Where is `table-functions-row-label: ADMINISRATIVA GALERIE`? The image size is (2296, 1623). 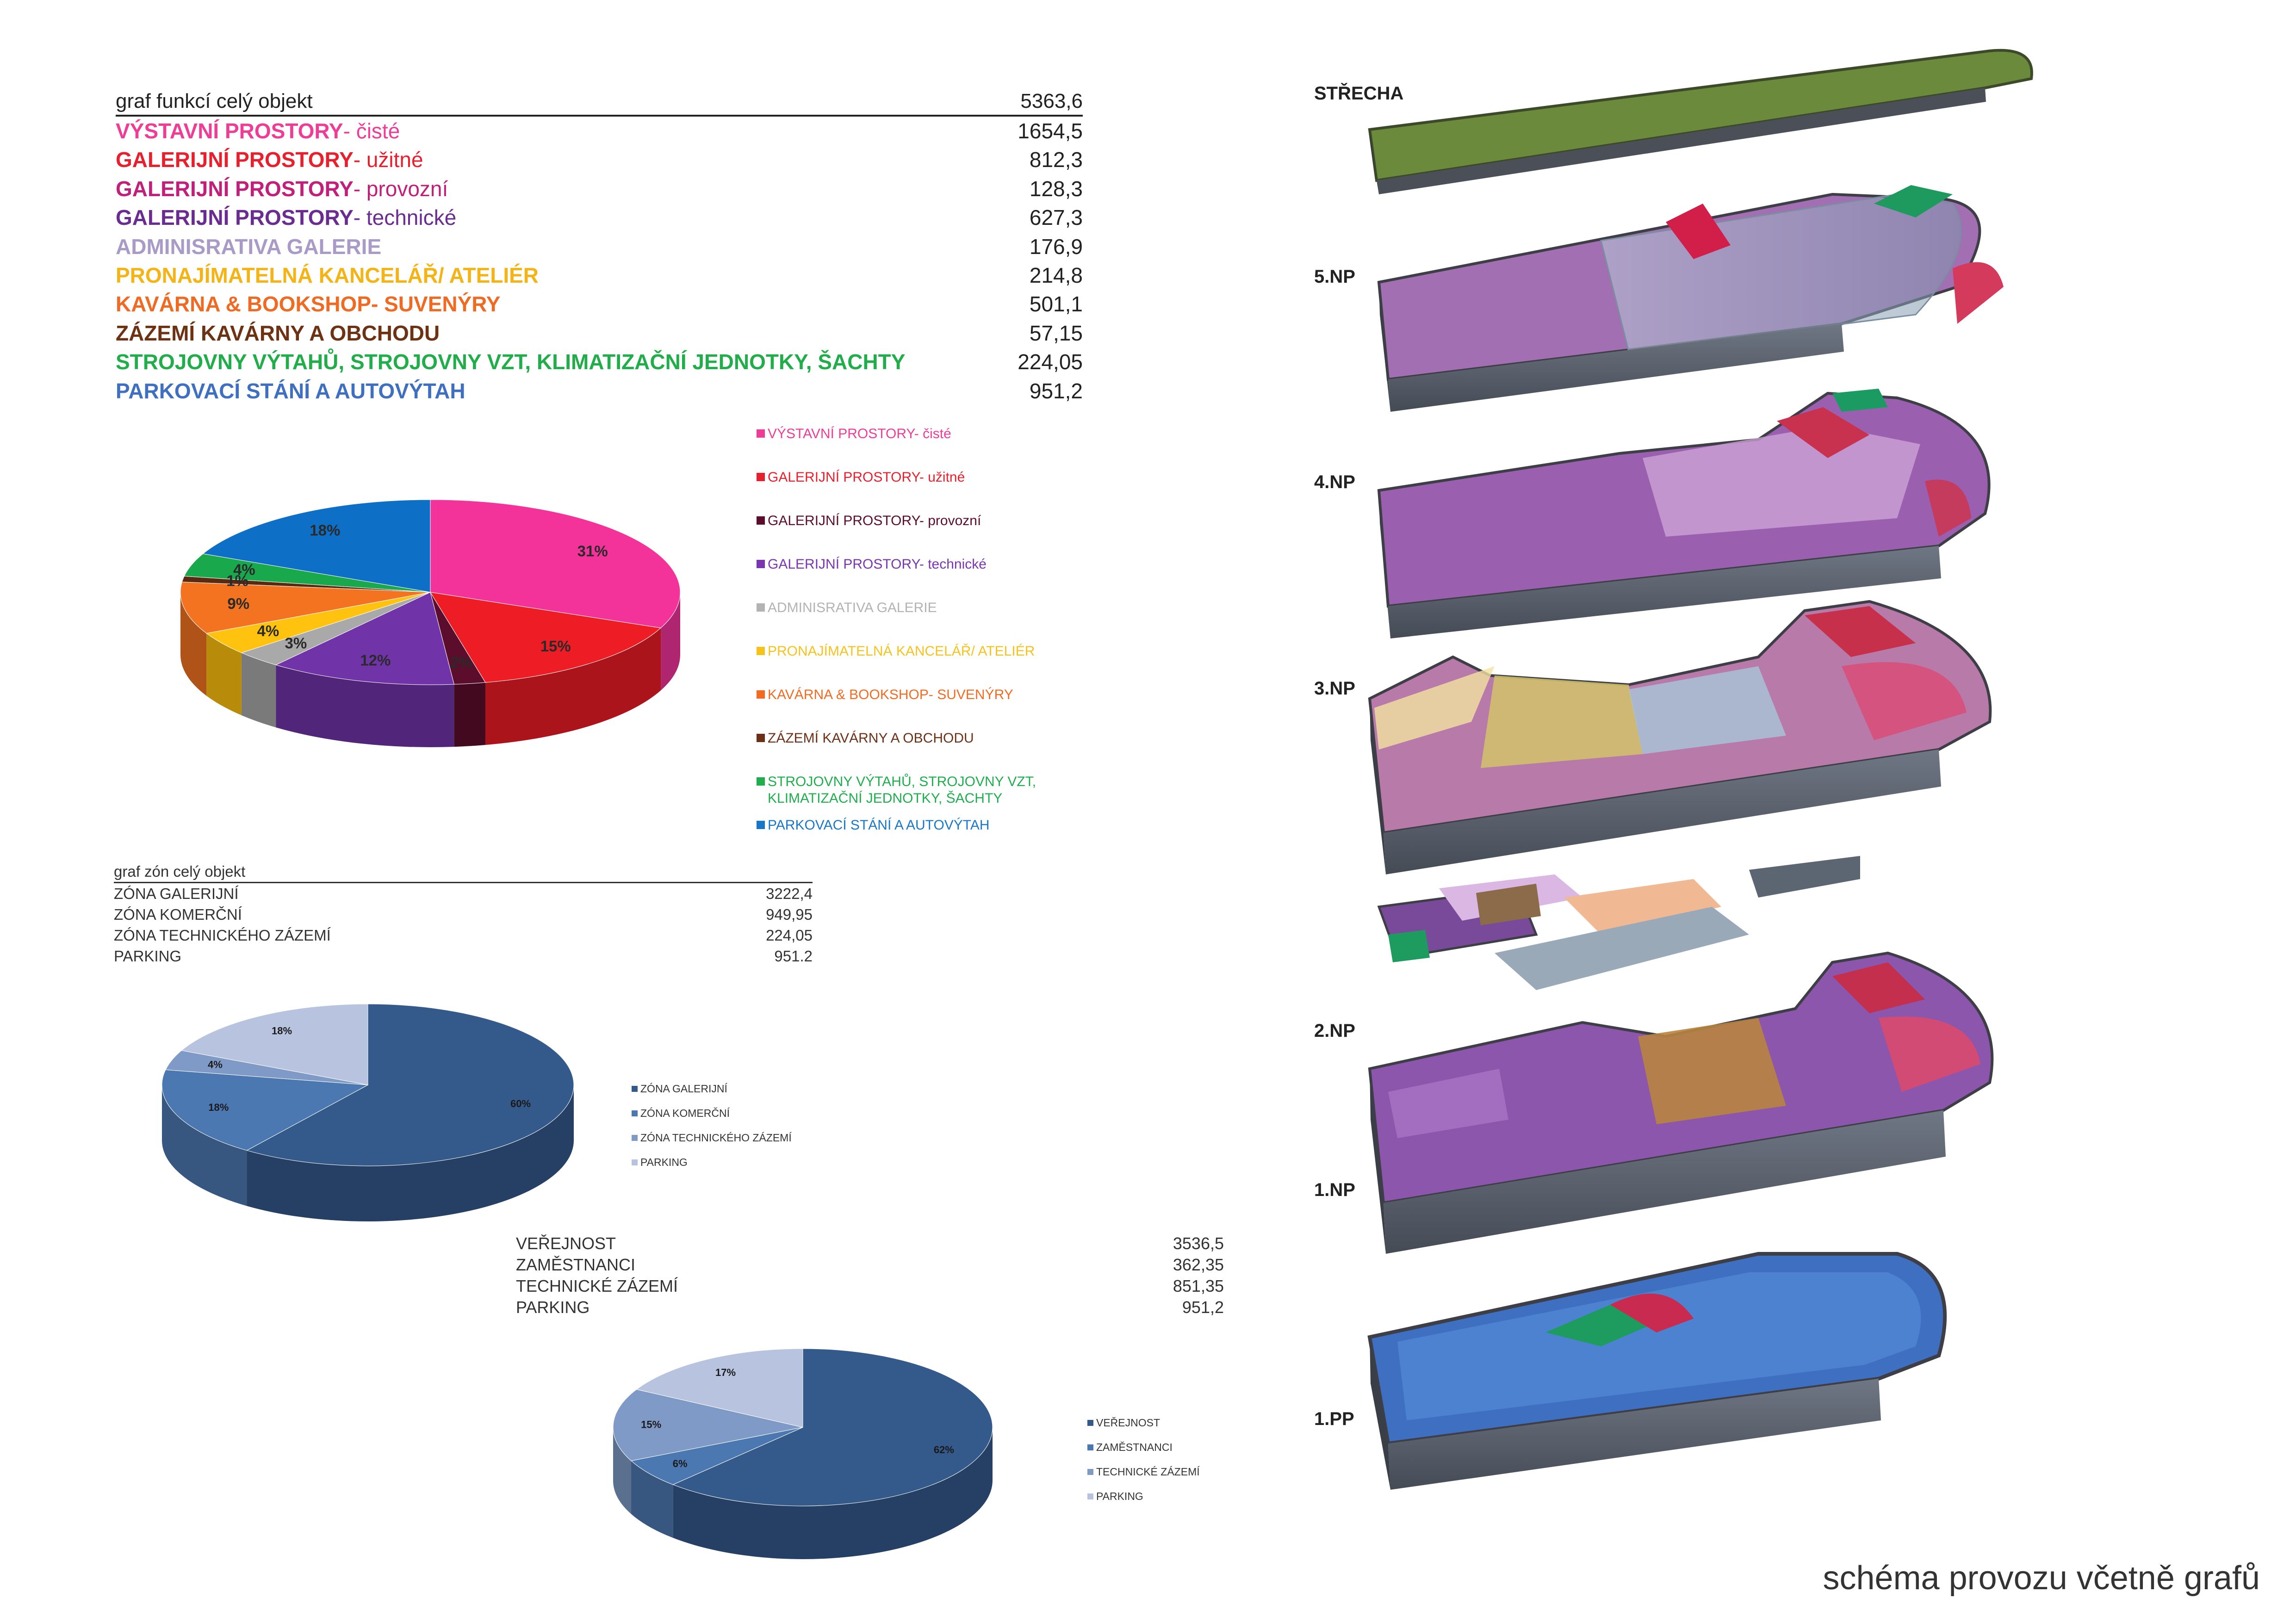
table-functions-row-label: ADMINISRATIVA GALERIE is located at coordinates (249, 246).